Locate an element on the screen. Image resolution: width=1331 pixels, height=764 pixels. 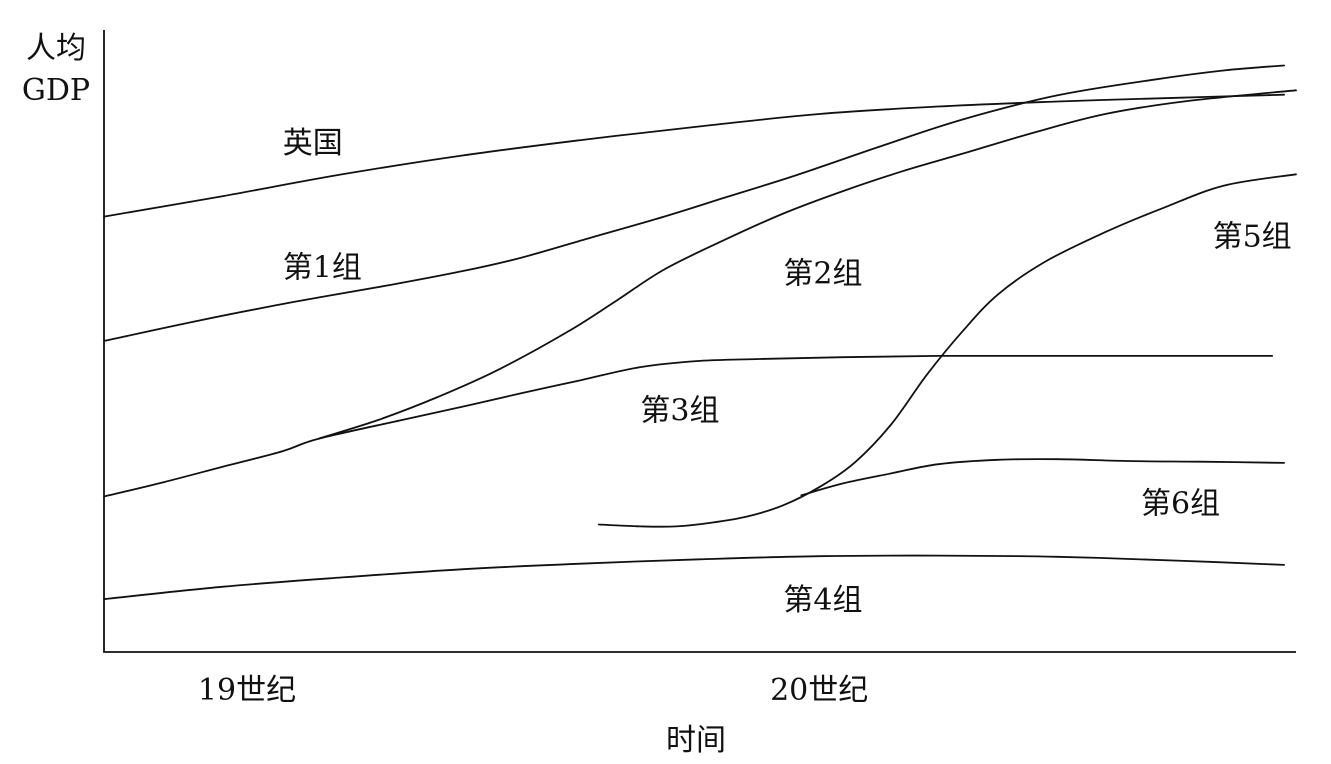
series-label-6: 第6组 is located at coordinates (1180, 504).